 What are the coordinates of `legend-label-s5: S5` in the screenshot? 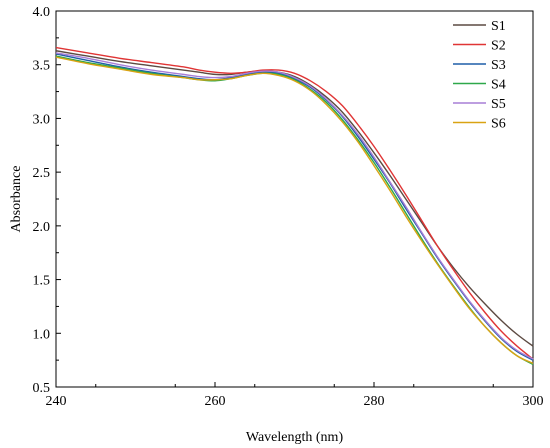 It's located at (498, 104).